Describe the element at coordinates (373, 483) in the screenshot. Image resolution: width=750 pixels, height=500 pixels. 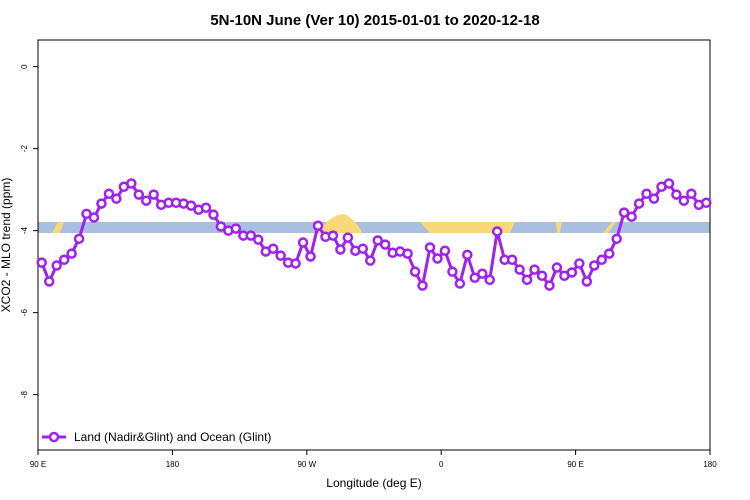
I see `x-axis-label: Longitude (deg E)` at that location.